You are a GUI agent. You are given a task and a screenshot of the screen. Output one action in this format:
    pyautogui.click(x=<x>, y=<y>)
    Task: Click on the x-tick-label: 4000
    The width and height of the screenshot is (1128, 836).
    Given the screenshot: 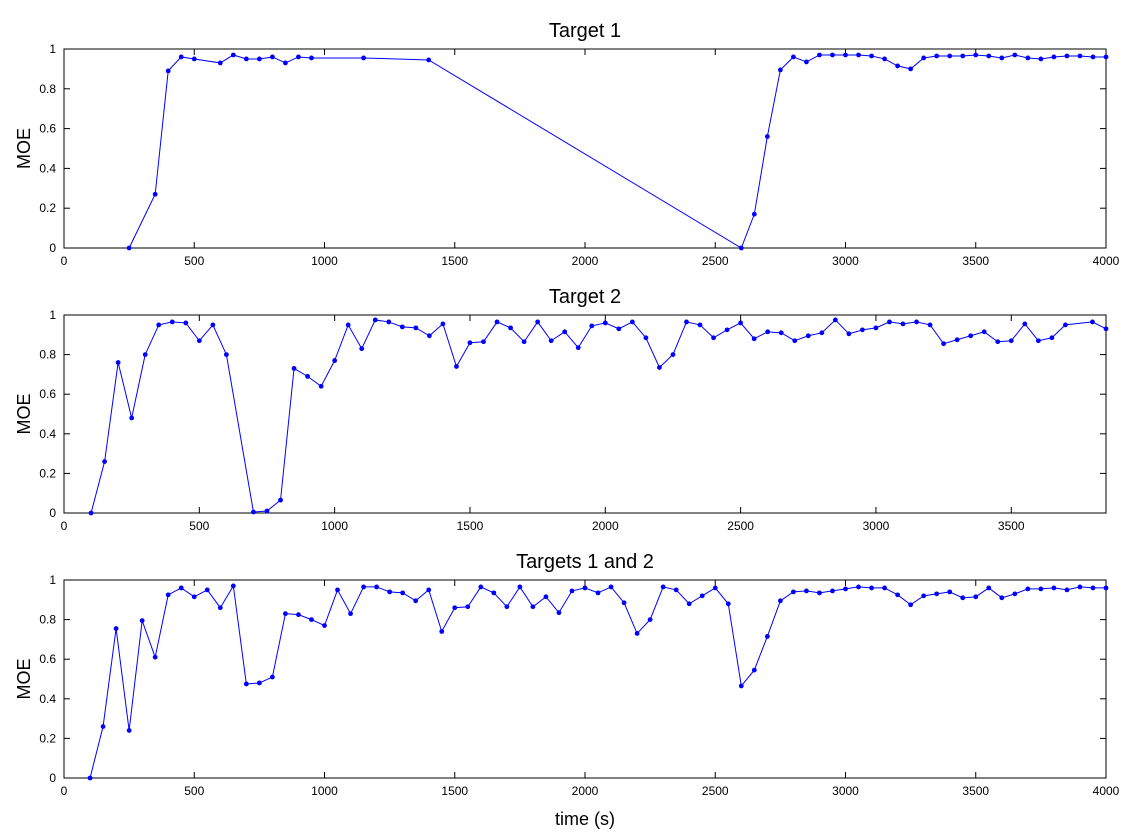 What is the action you would take?
    pyautogui.click(x=1106, y=791)
    